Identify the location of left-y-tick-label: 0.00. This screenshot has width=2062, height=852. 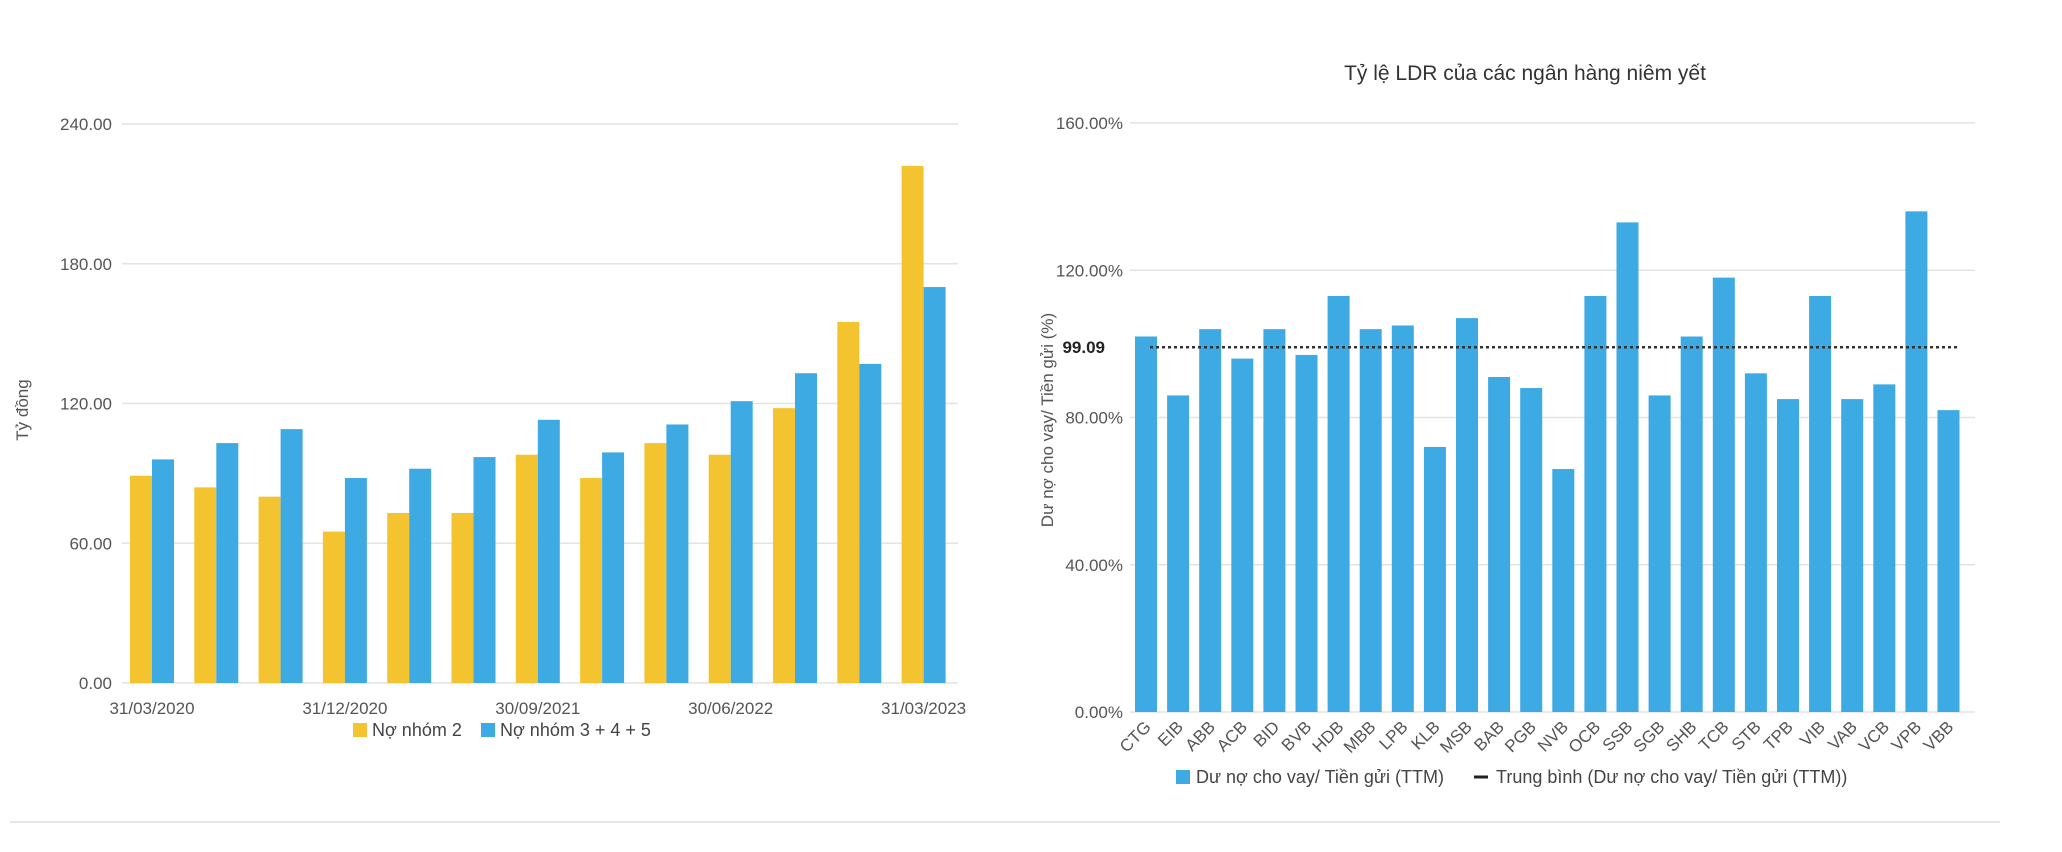
(95, 683).